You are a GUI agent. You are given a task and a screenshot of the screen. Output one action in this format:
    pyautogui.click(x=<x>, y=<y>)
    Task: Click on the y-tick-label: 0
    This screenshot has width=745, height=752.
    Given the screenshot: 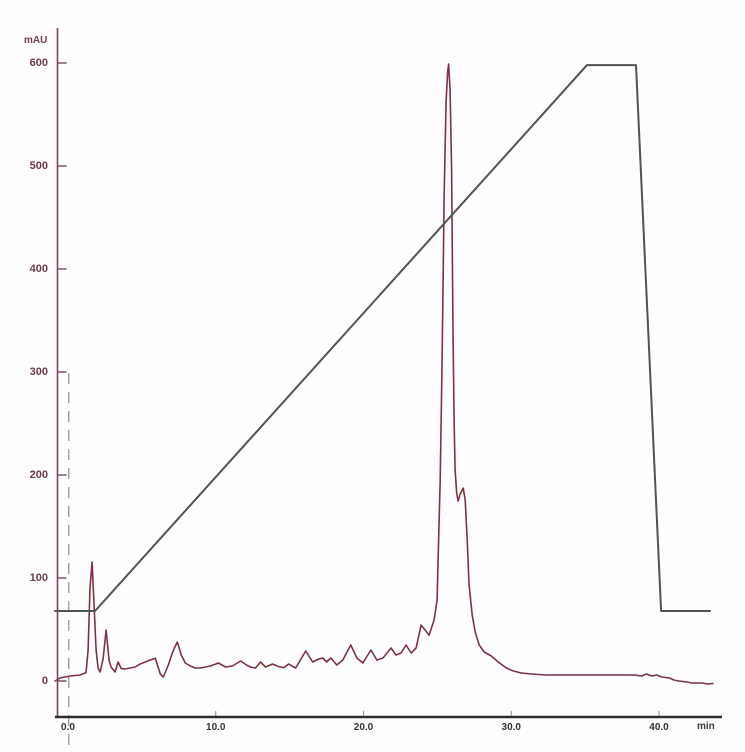 What is the action you would take?
    pyautogui.click(x=44, y=680)
    